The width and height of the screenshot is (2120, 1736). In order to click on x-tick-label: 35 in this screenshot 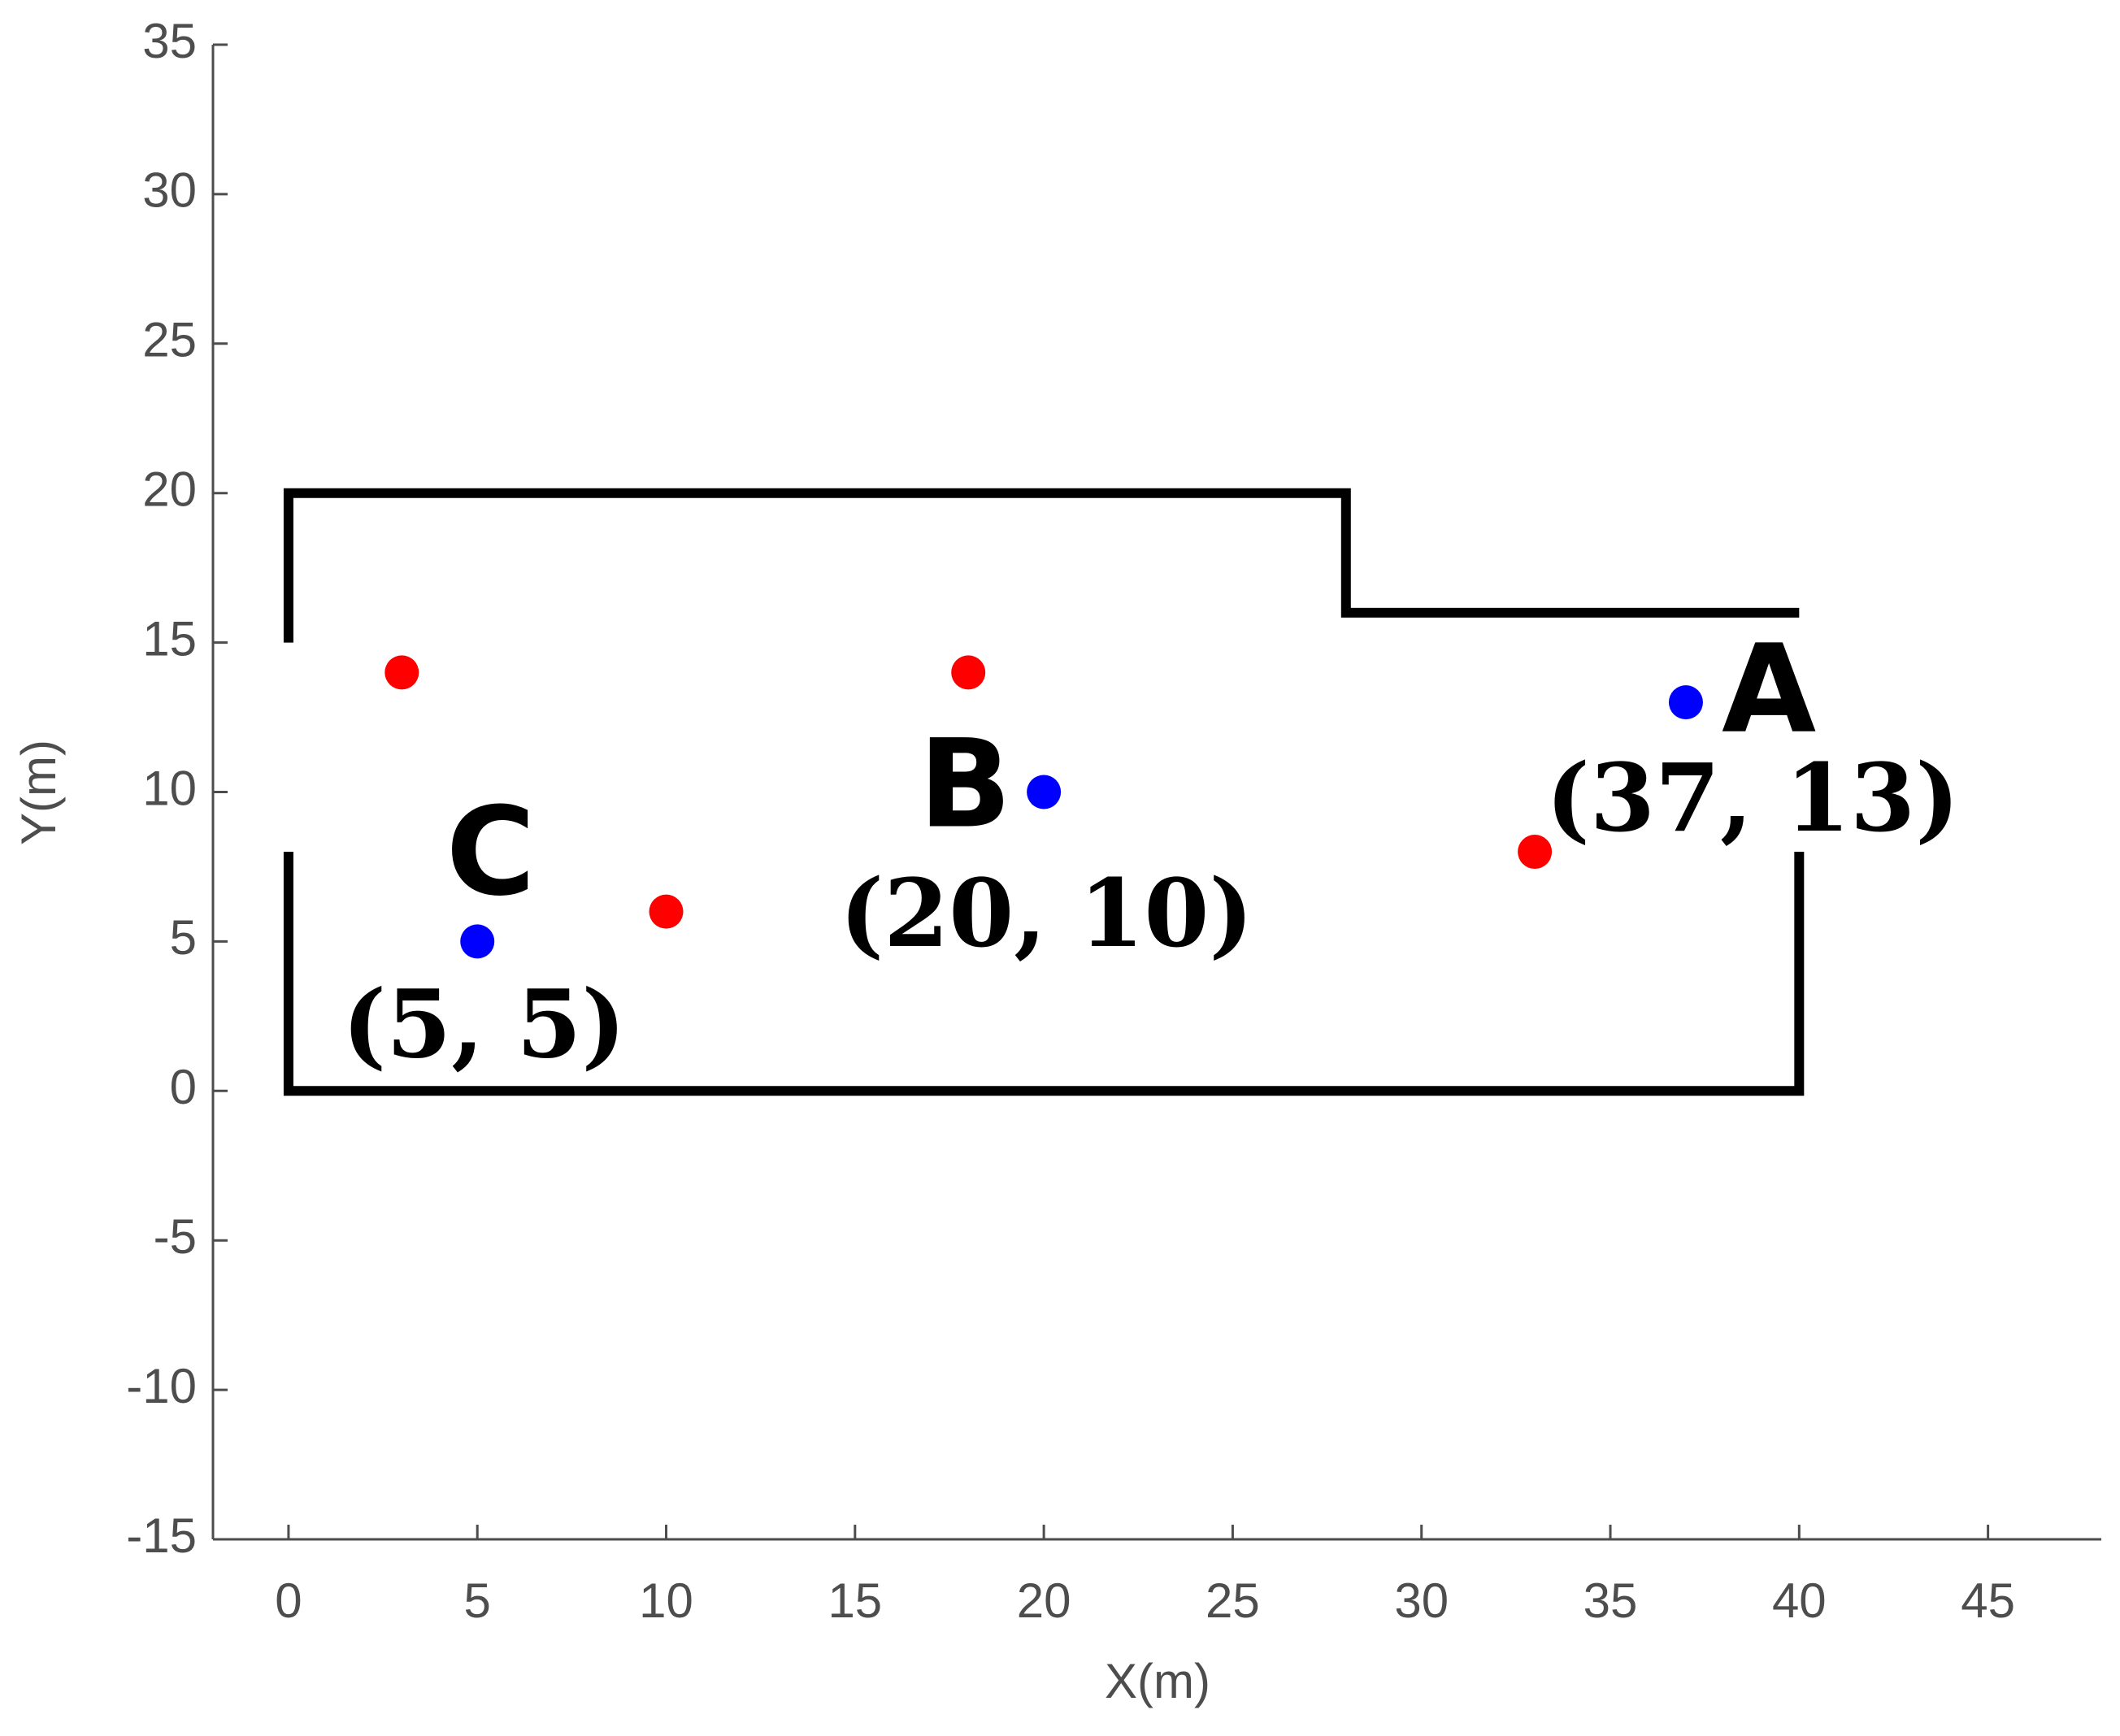, I will do `click(1610, 1600)`.